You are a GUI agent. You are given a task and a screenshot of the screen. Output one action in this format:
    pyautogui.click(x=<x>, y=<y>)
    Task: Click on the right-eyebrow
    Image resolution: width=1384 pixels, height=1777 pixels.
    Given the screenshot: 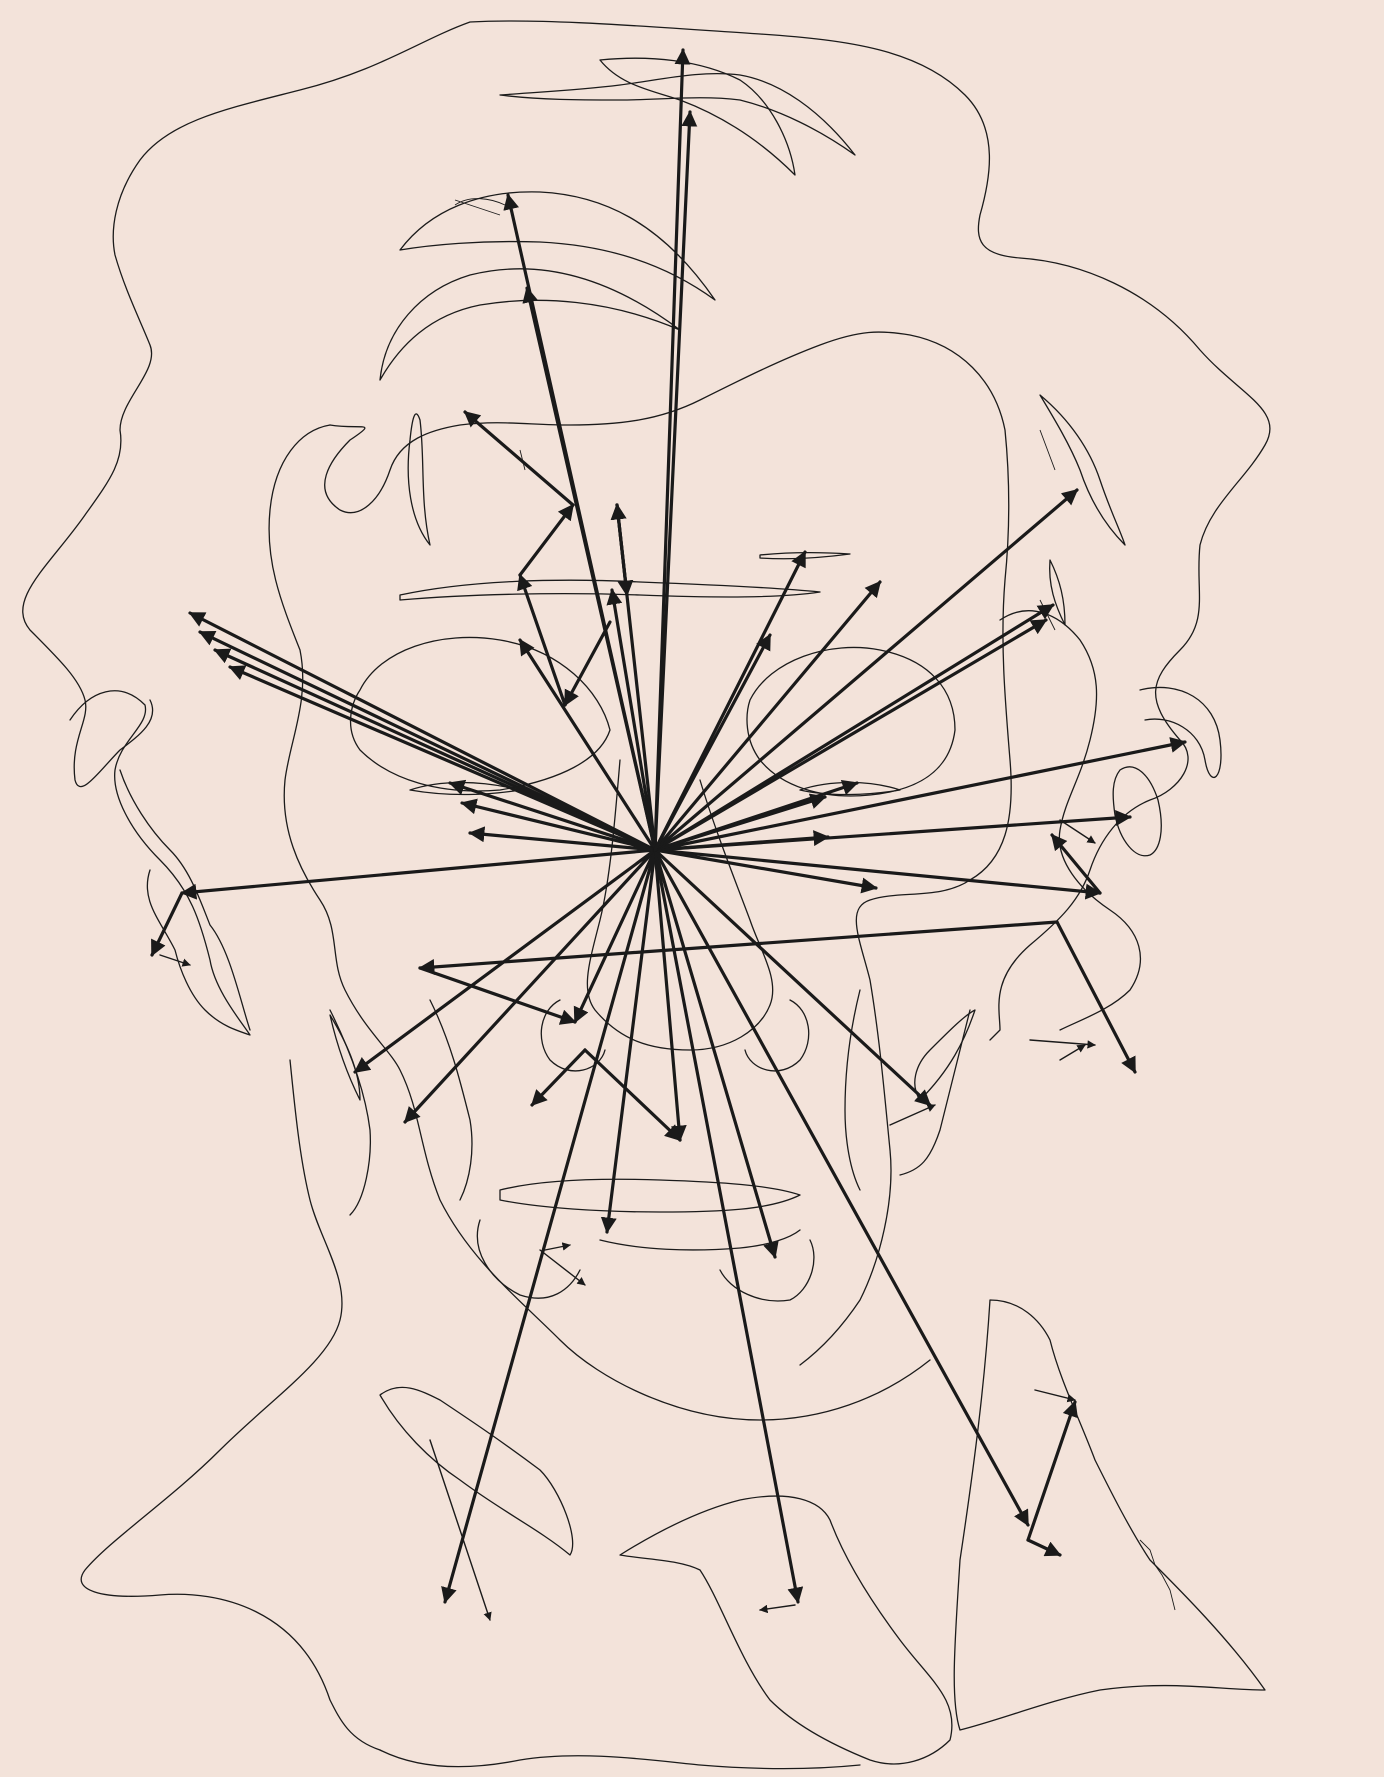 What is the action you would take?
    pyautogui.click(x=805, y=555)
    